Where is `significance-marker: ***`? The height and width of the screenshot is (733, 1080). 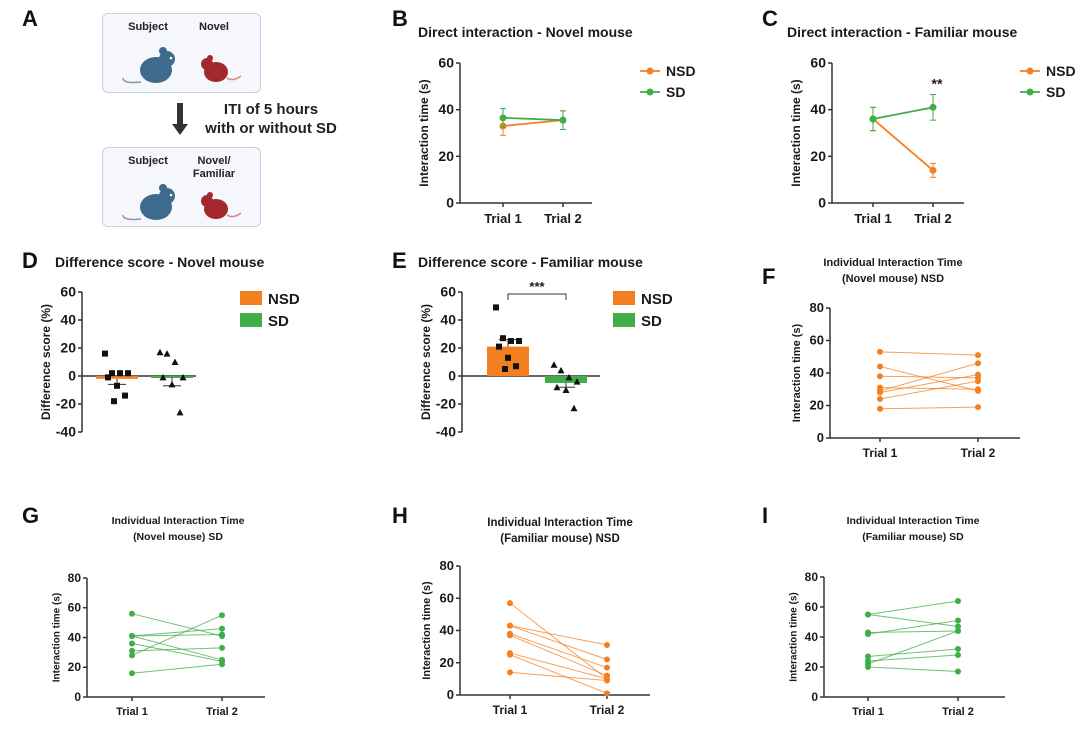
significance-marker: *** is located at coordinates (537, 286).